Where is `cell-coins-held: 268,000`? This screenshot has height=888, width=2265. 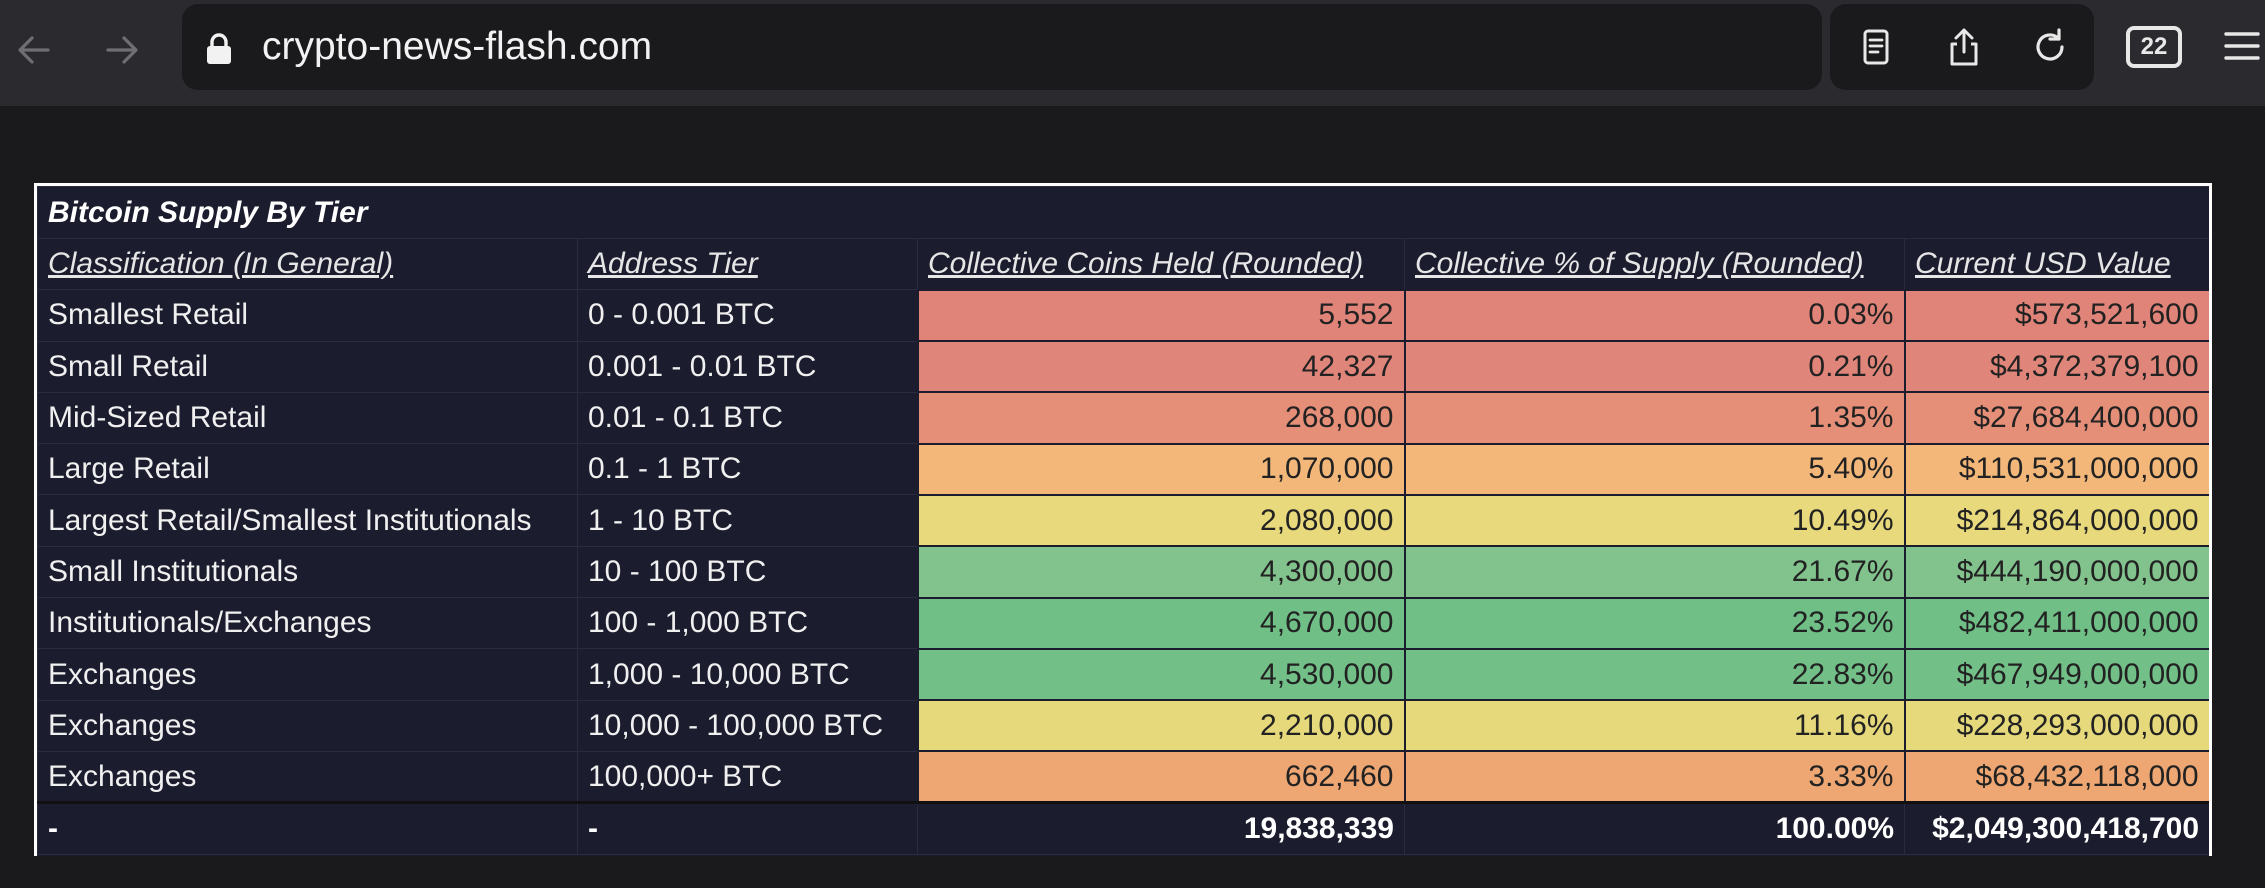 cell-coins-held: 268,000 is located at coordinates (1161, 418).